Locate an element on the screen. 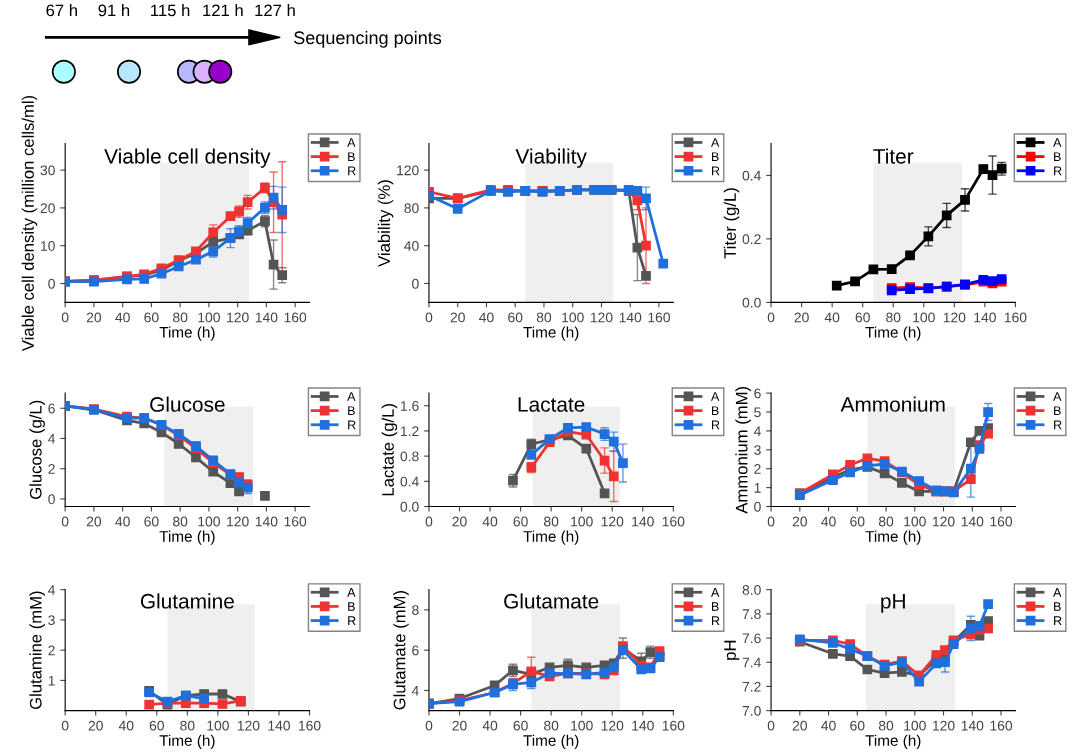 This screenshot has height=756, width=1086. y-tick-label: 0.4 is located at coordinates (409, 481).